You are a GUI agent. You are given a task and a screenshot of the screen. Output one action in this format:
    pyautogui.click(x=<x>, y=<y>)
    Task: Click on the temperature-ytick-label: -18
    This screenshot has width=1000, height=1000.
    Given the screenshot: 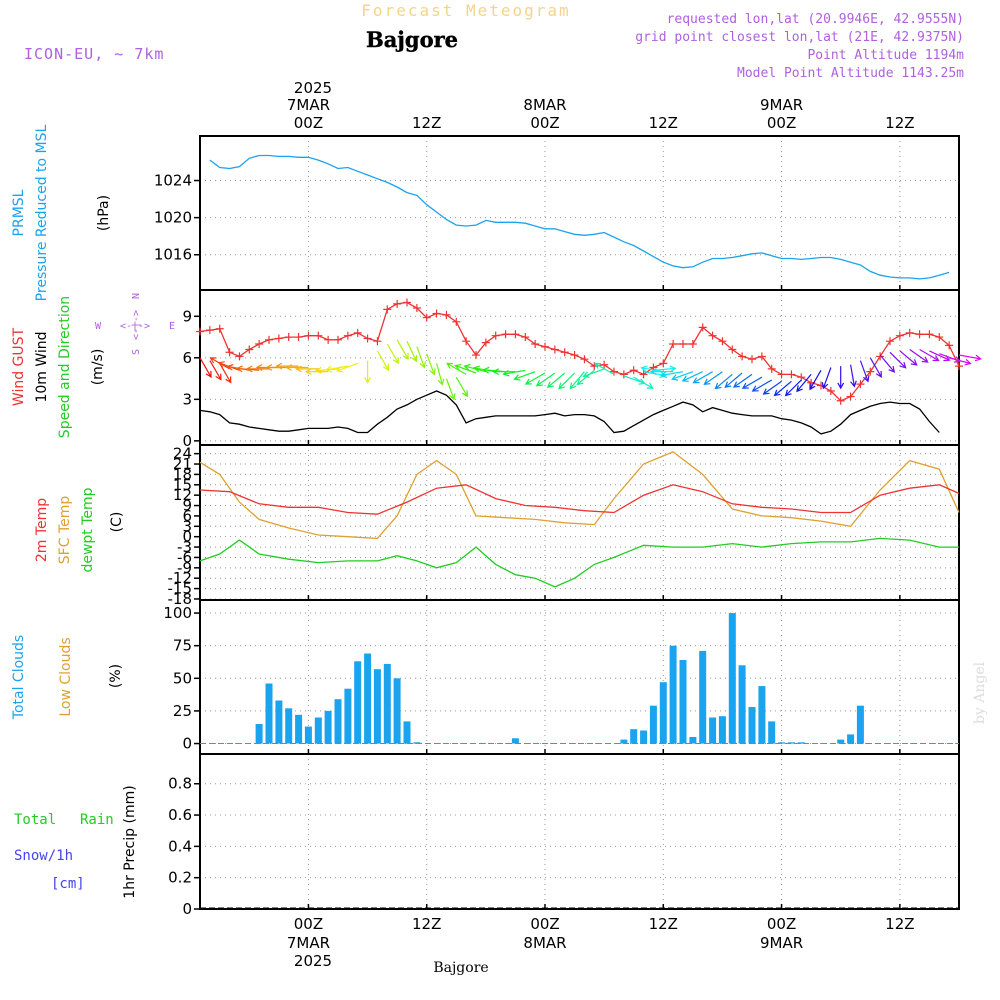 What is the action you would take?
    pyautogui.click(x=180, y=599)
    